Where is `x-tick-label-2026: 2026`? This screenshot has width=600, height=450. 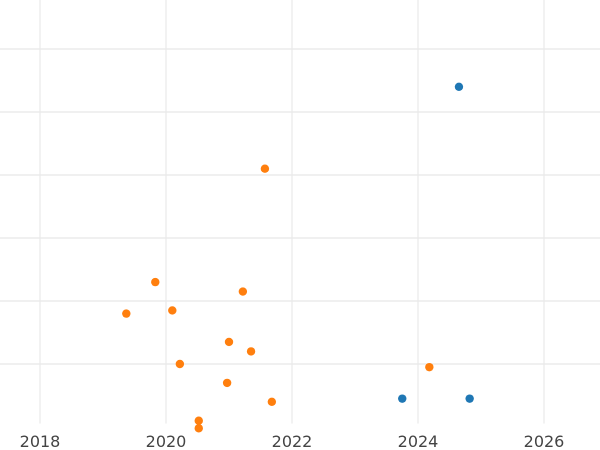
x-tick-label-2026: 2026 is located at coordinates (544, 441).